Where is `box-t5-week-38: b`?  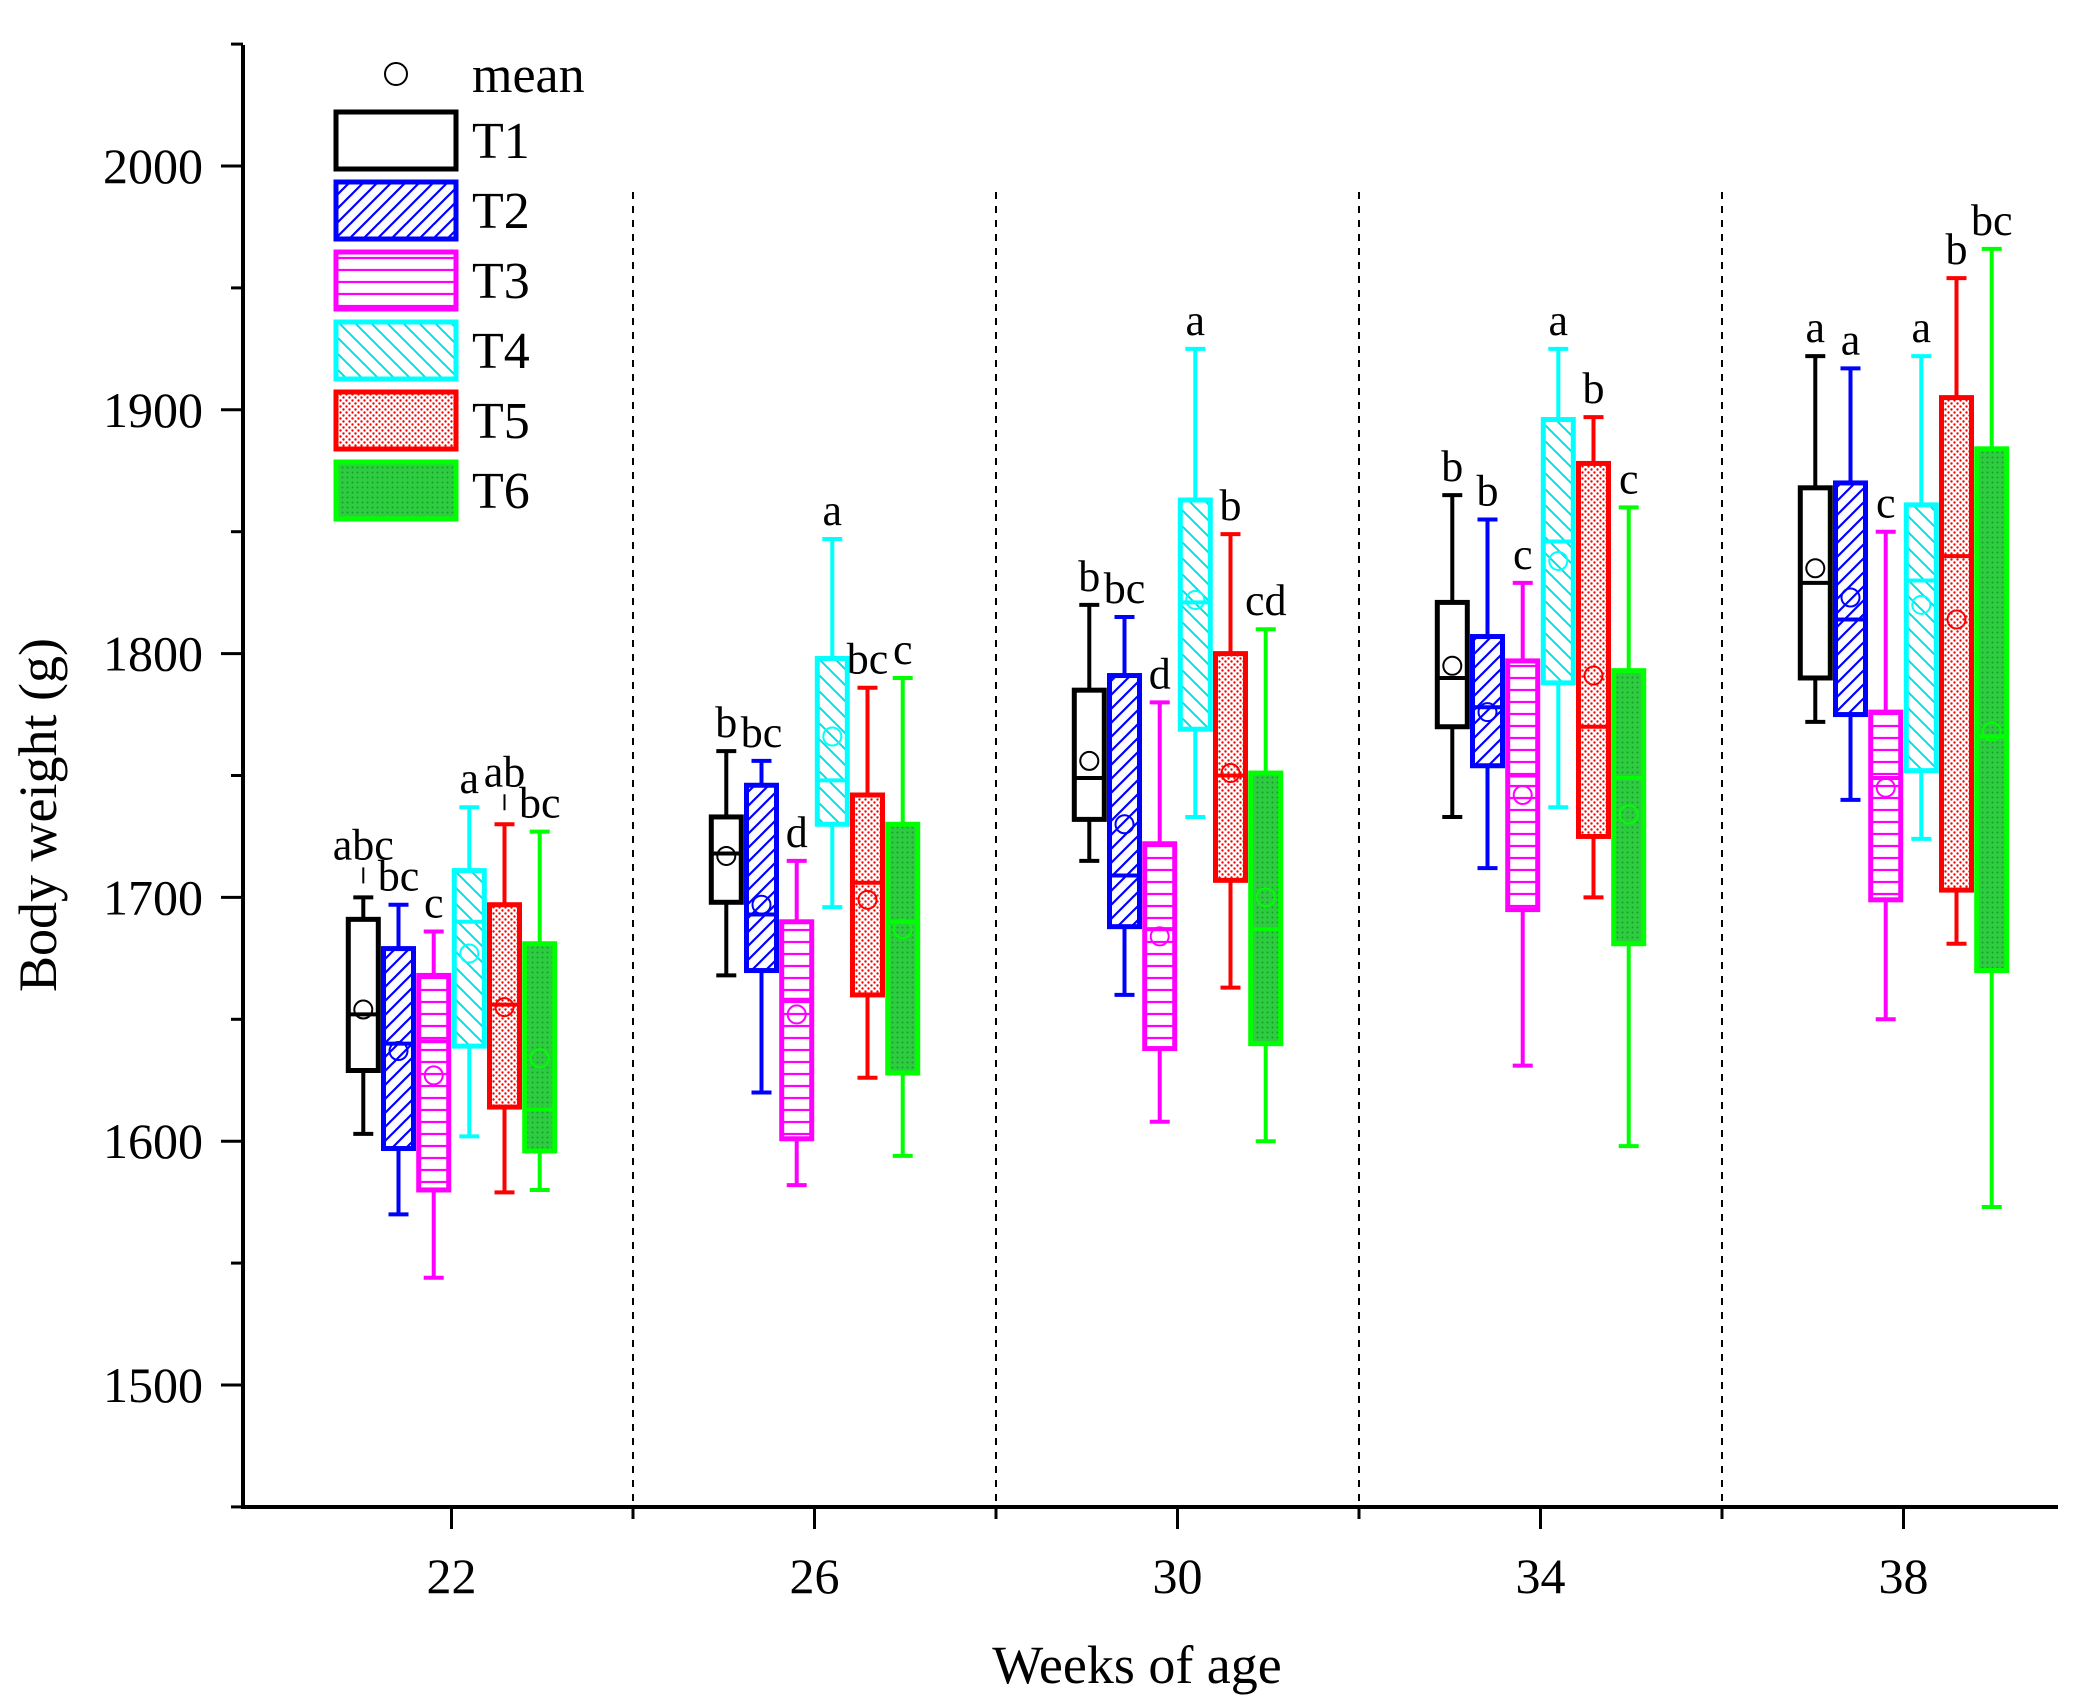 box-t5-week-38: b is located at coordinates (1956, 585).